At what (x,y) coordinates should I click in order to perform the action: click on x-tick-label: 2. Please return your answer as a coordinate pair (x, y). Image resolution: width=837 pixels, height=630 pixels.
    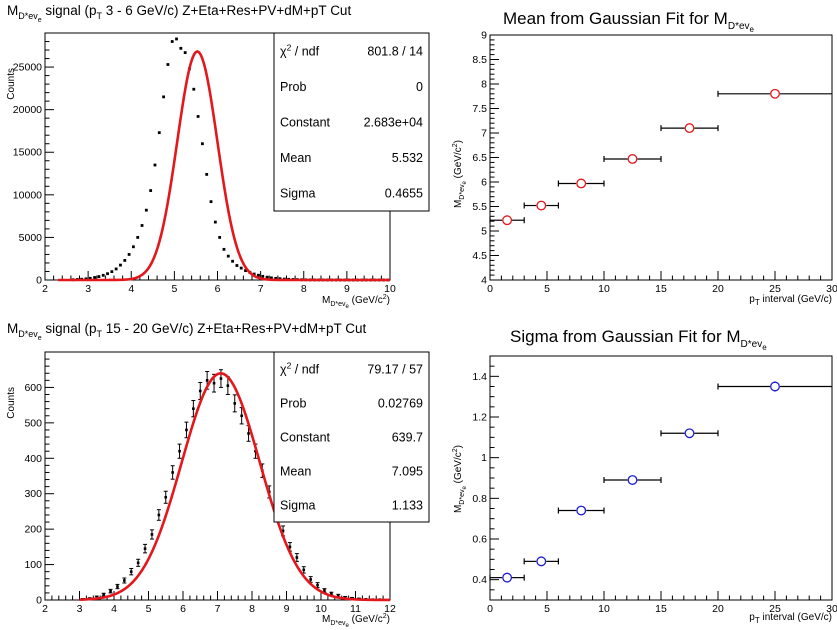
    Looking at the image, I should click on (45, 609).